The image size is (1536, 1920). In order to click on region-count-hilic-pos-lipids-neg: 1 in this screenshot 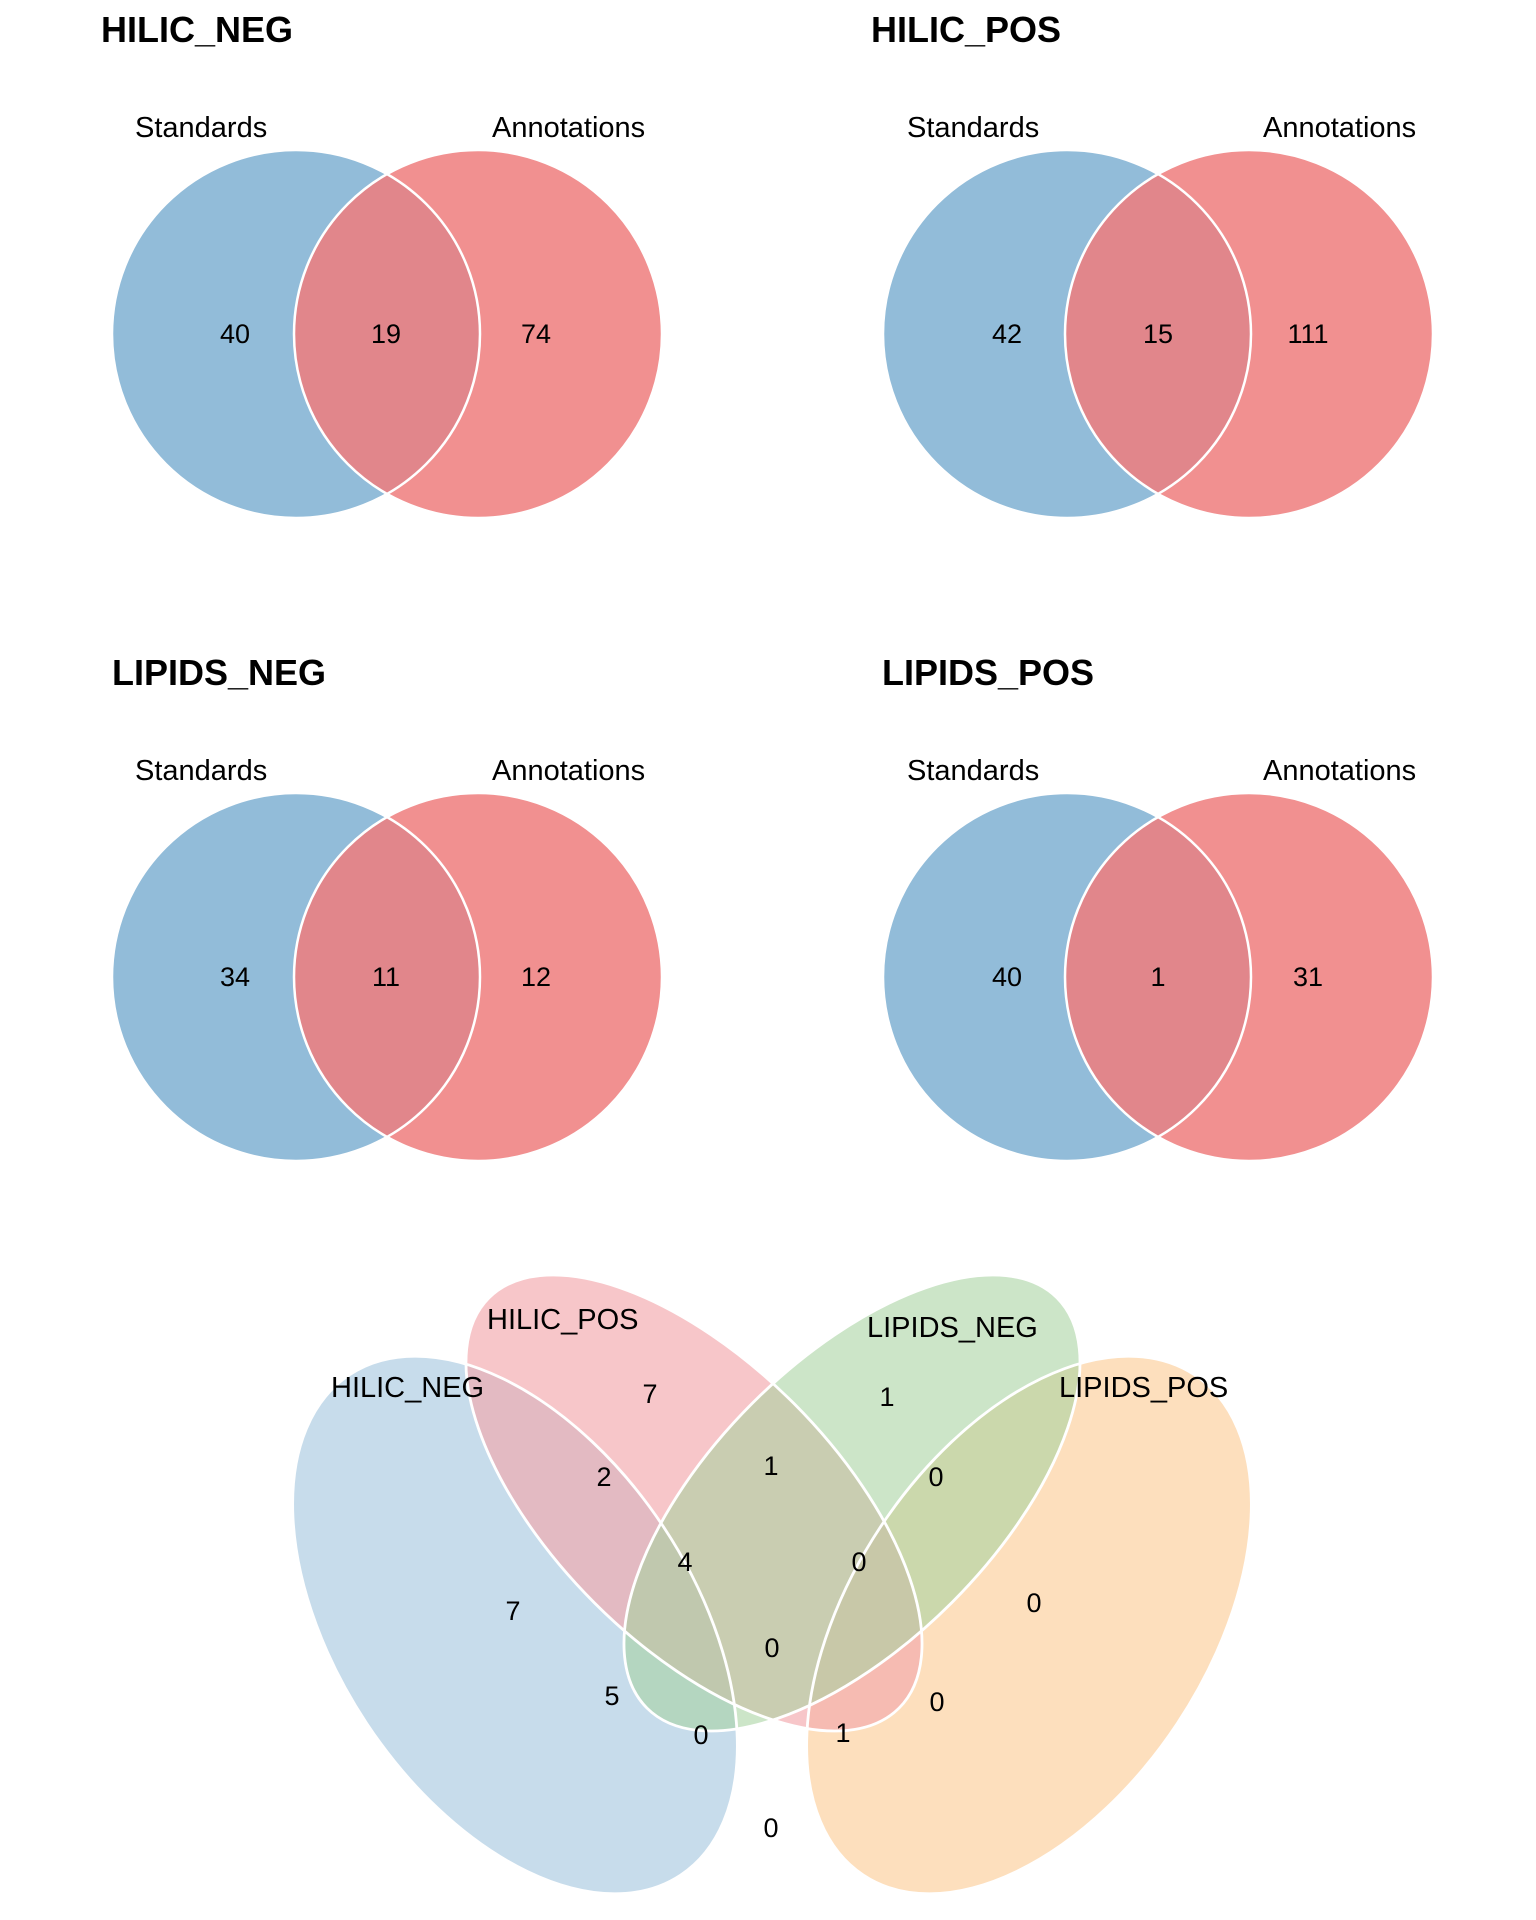, I will do `click(770, 1466)`.